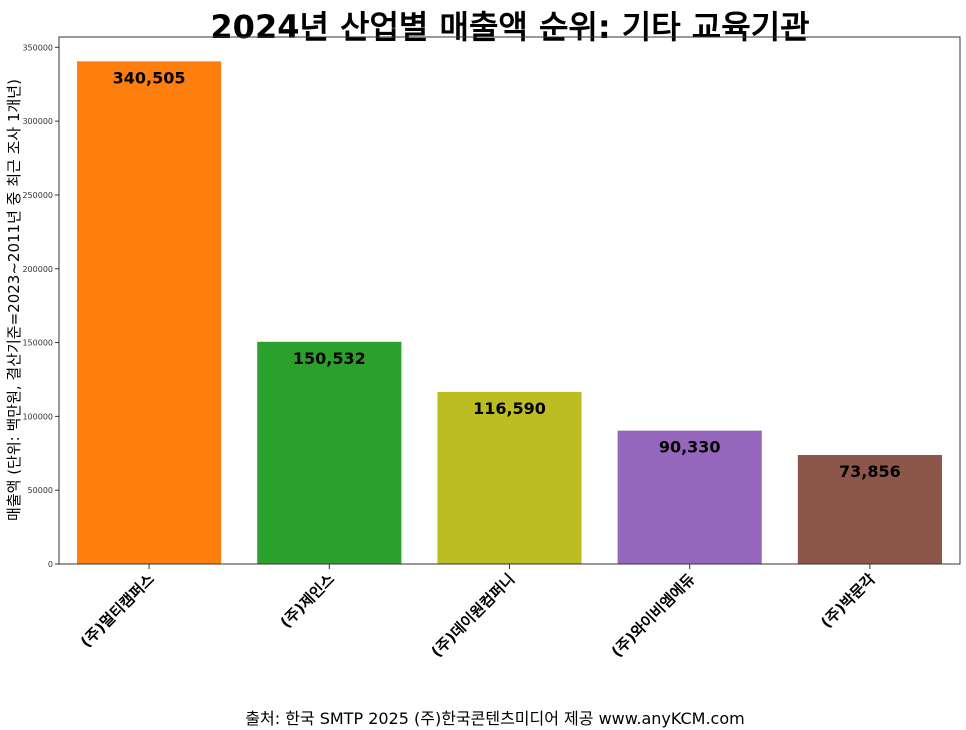 Image resolution: width=966 pixels, height=730 pixels. Describe the element at coordinates (117, 610) in the screenshot. I see `x-tick-label-1: (주)멀티캠퍼스` at that location.